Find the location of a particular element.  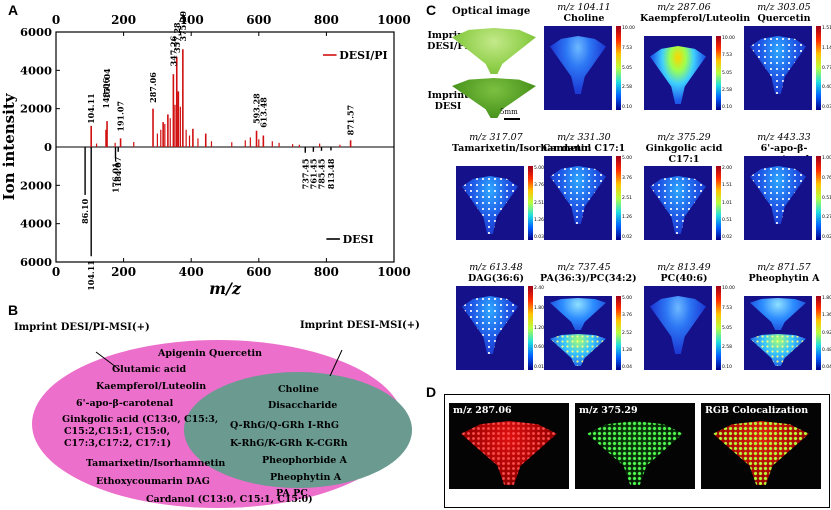

venn-item: Choline is located at coordinates (298, 389).